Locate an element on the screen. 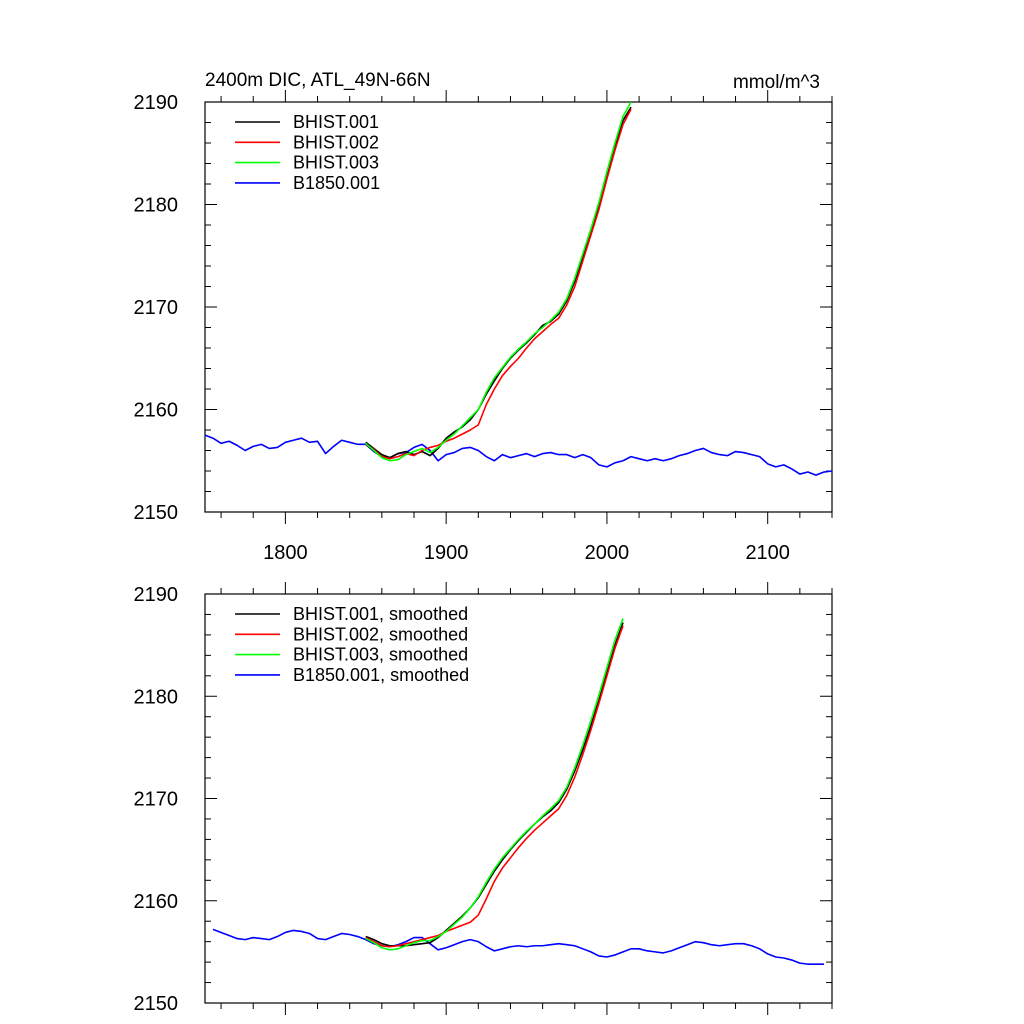  x-tick-label: 2100 is located at coordinates (767, 553).